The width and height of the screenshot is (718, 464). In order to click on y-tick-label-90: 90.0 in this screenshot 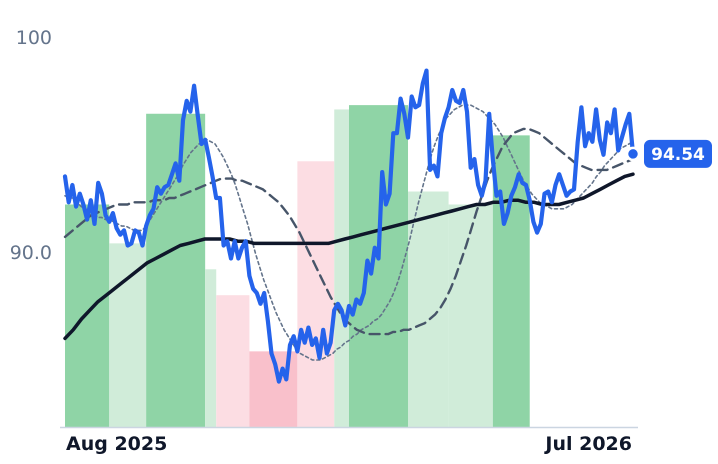, I will do `click(31, 253)`.